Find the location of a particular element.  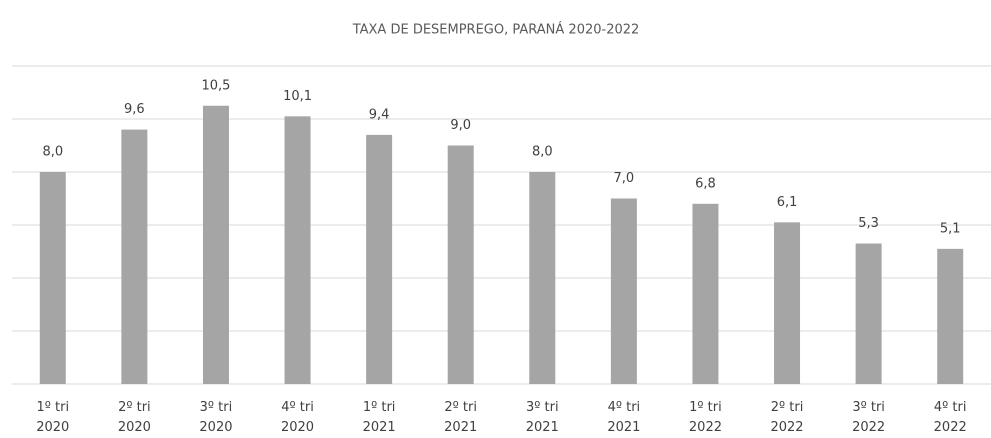

x-tick-label: 4º tri 2022 is located at coordinates (950, 417).